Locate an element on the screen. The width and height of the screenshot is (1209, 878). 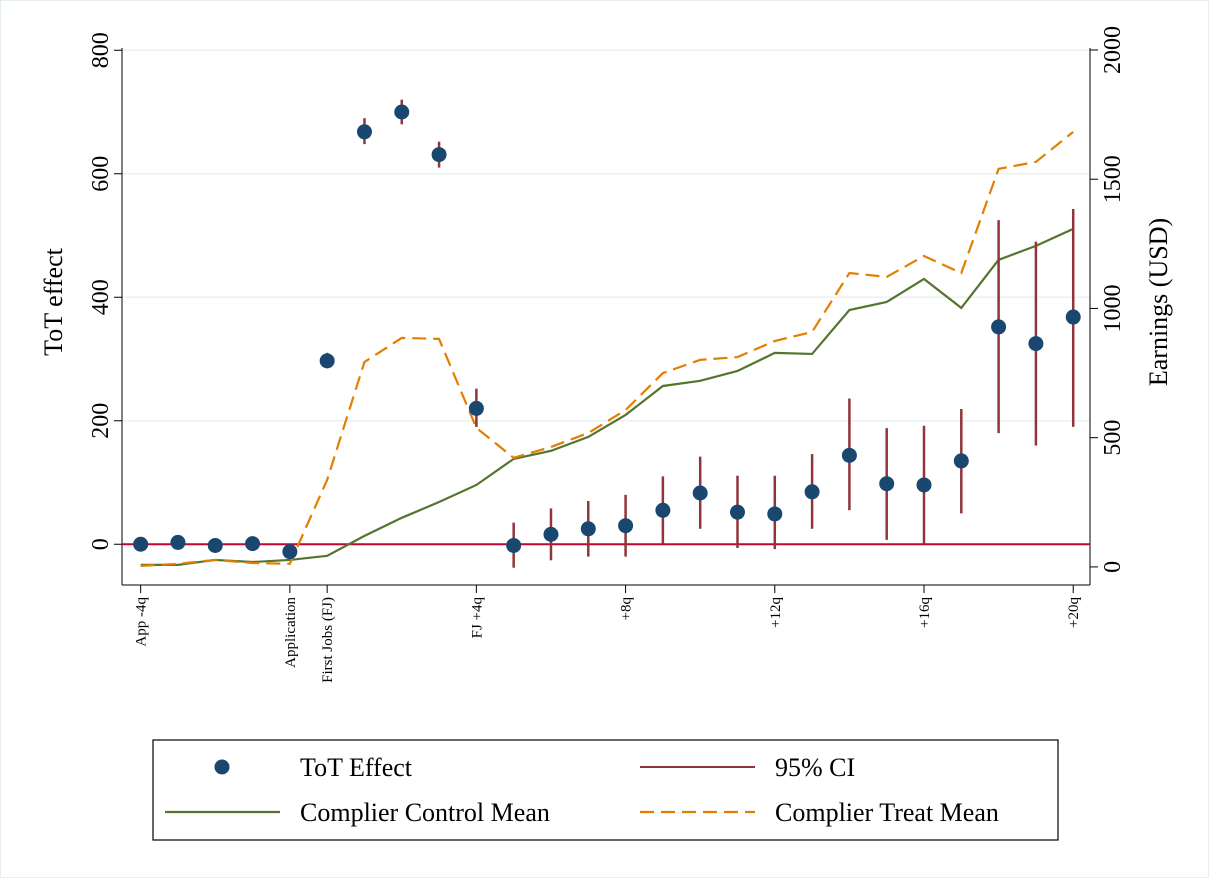
y2-axis-title: Earnings (USD) is located at coordinates (1158, 302).